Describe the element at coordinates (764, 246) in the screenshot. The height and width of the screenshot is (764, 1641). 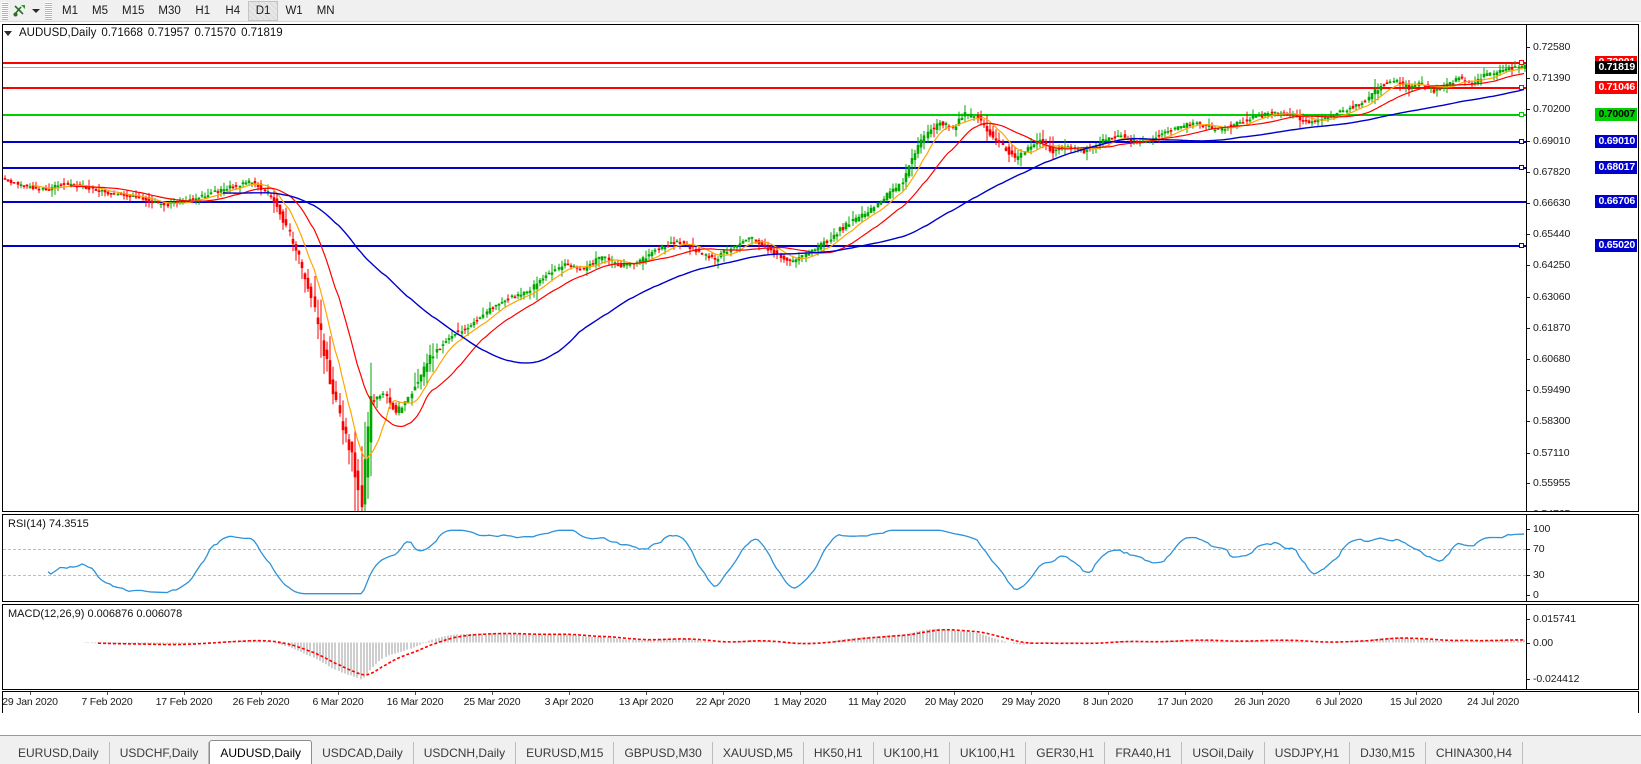
I see `price-level-line-0.65020` at that location.